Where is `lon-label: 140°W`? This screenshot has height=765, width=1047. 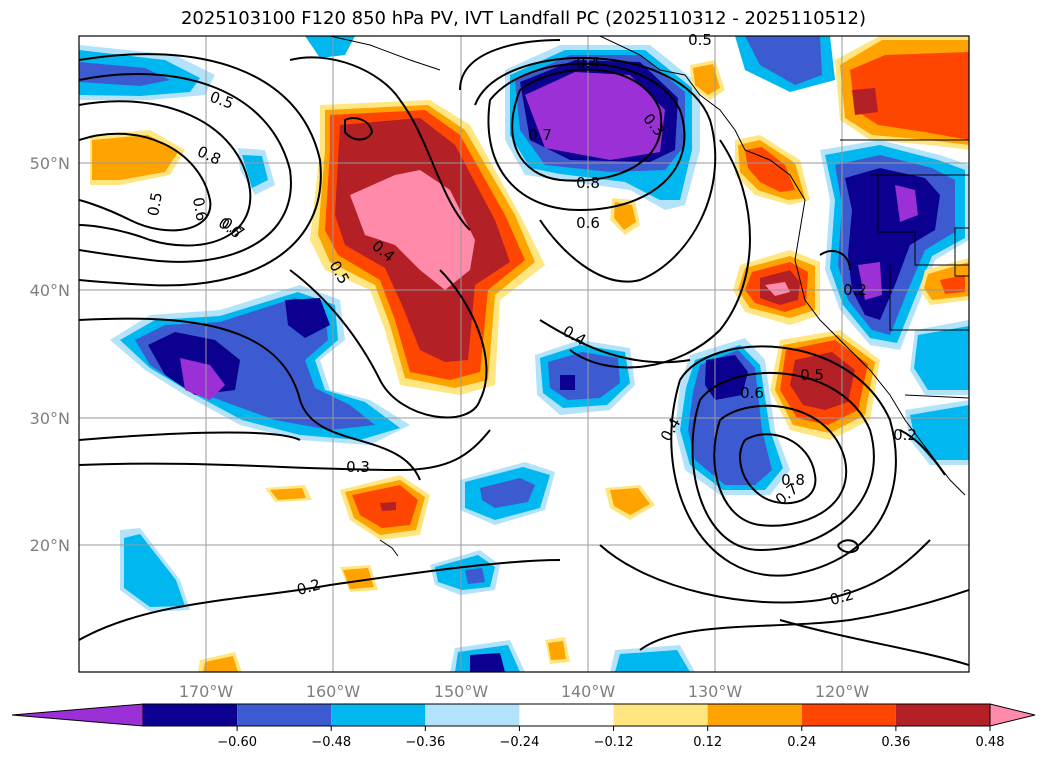
lon-label: 140°W is located at coordinates (588, 691).